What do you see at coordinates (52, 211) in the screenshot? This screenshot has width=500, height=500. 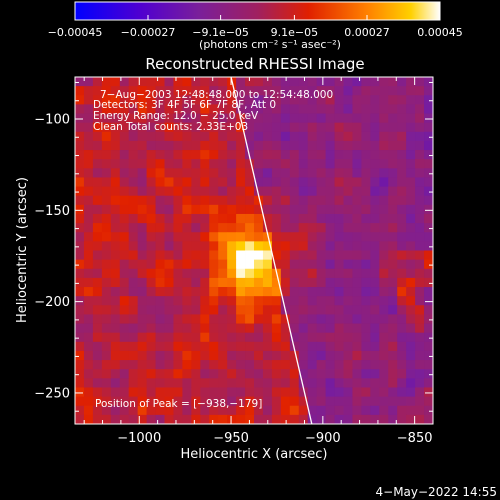 I see `y-tick-label: −150` at bounding box center [52, 211].